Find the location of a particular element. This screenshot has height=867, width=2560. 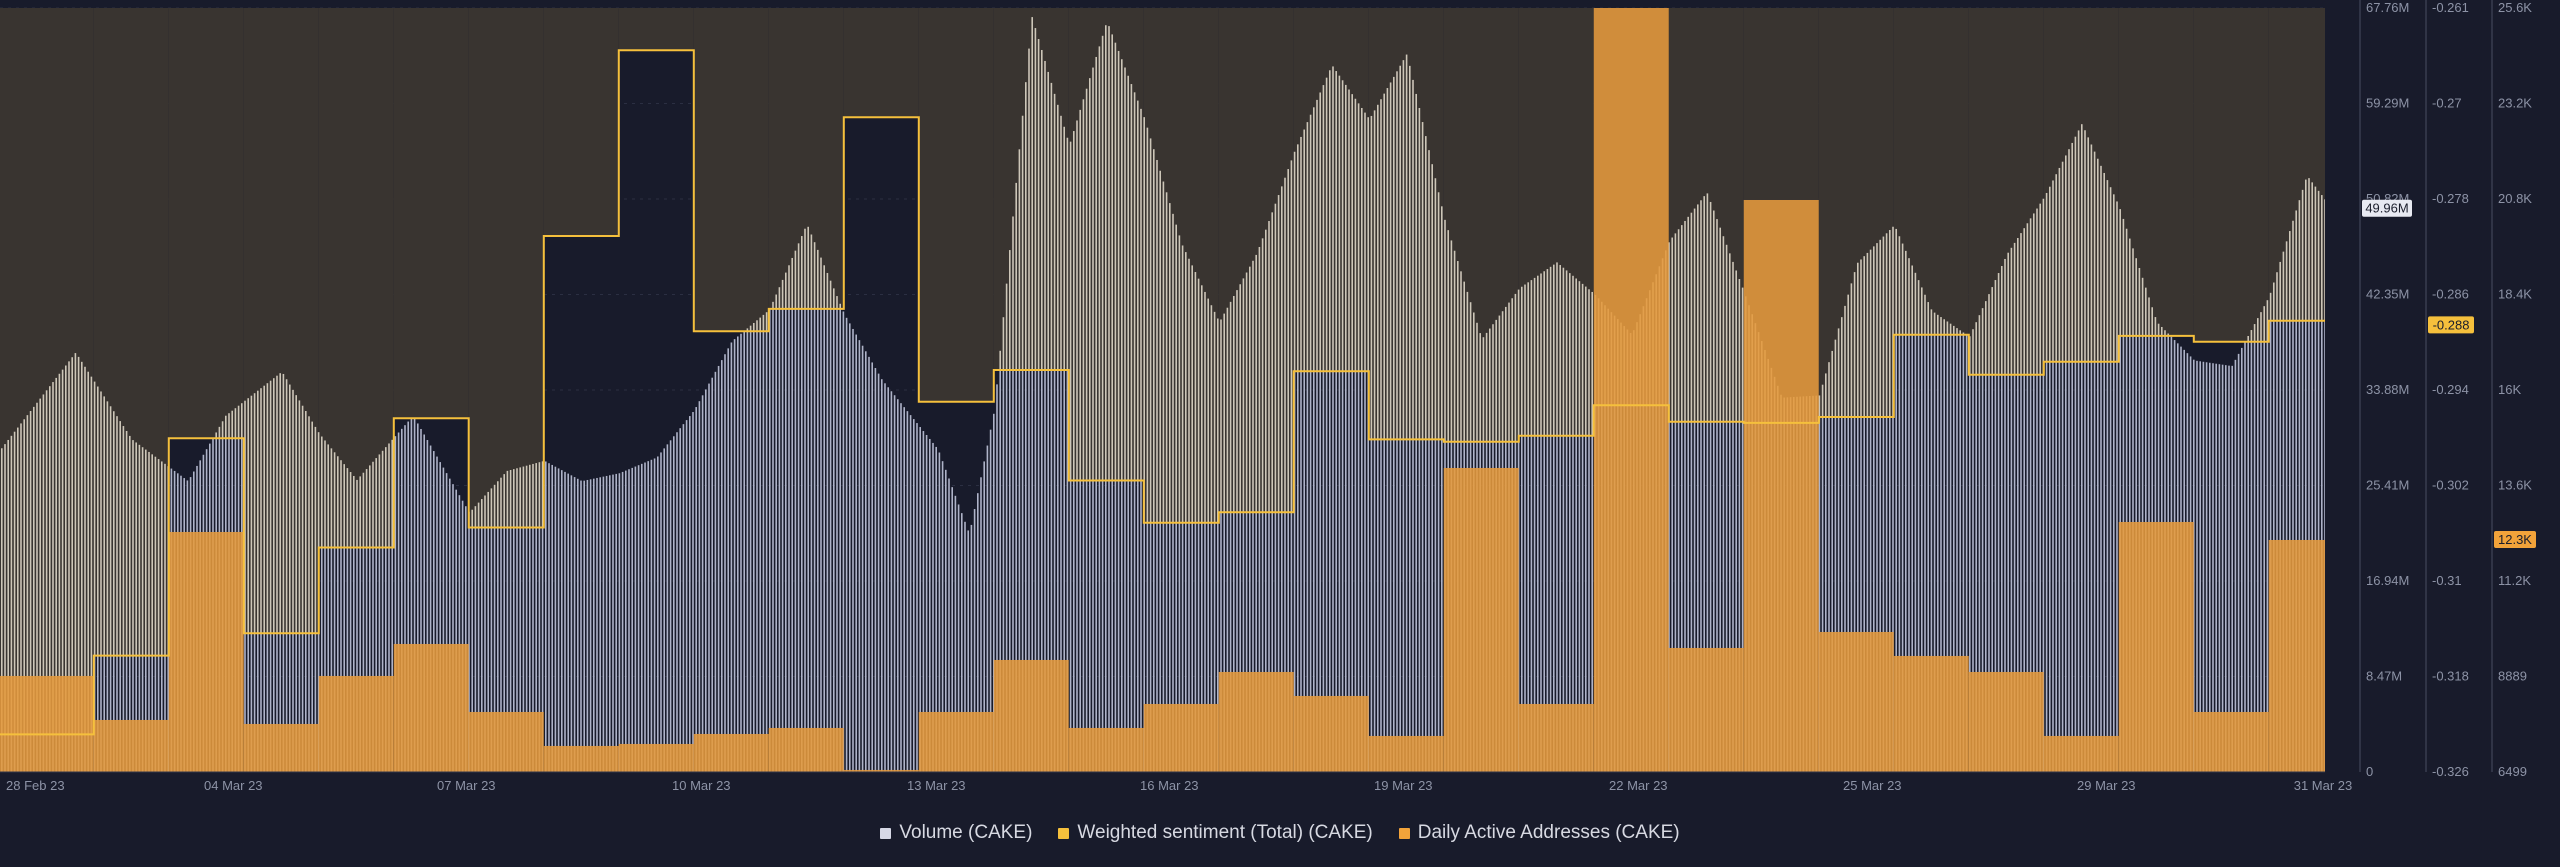

daa-tick-label: 20.8K is located at coordinates (2515, 198).